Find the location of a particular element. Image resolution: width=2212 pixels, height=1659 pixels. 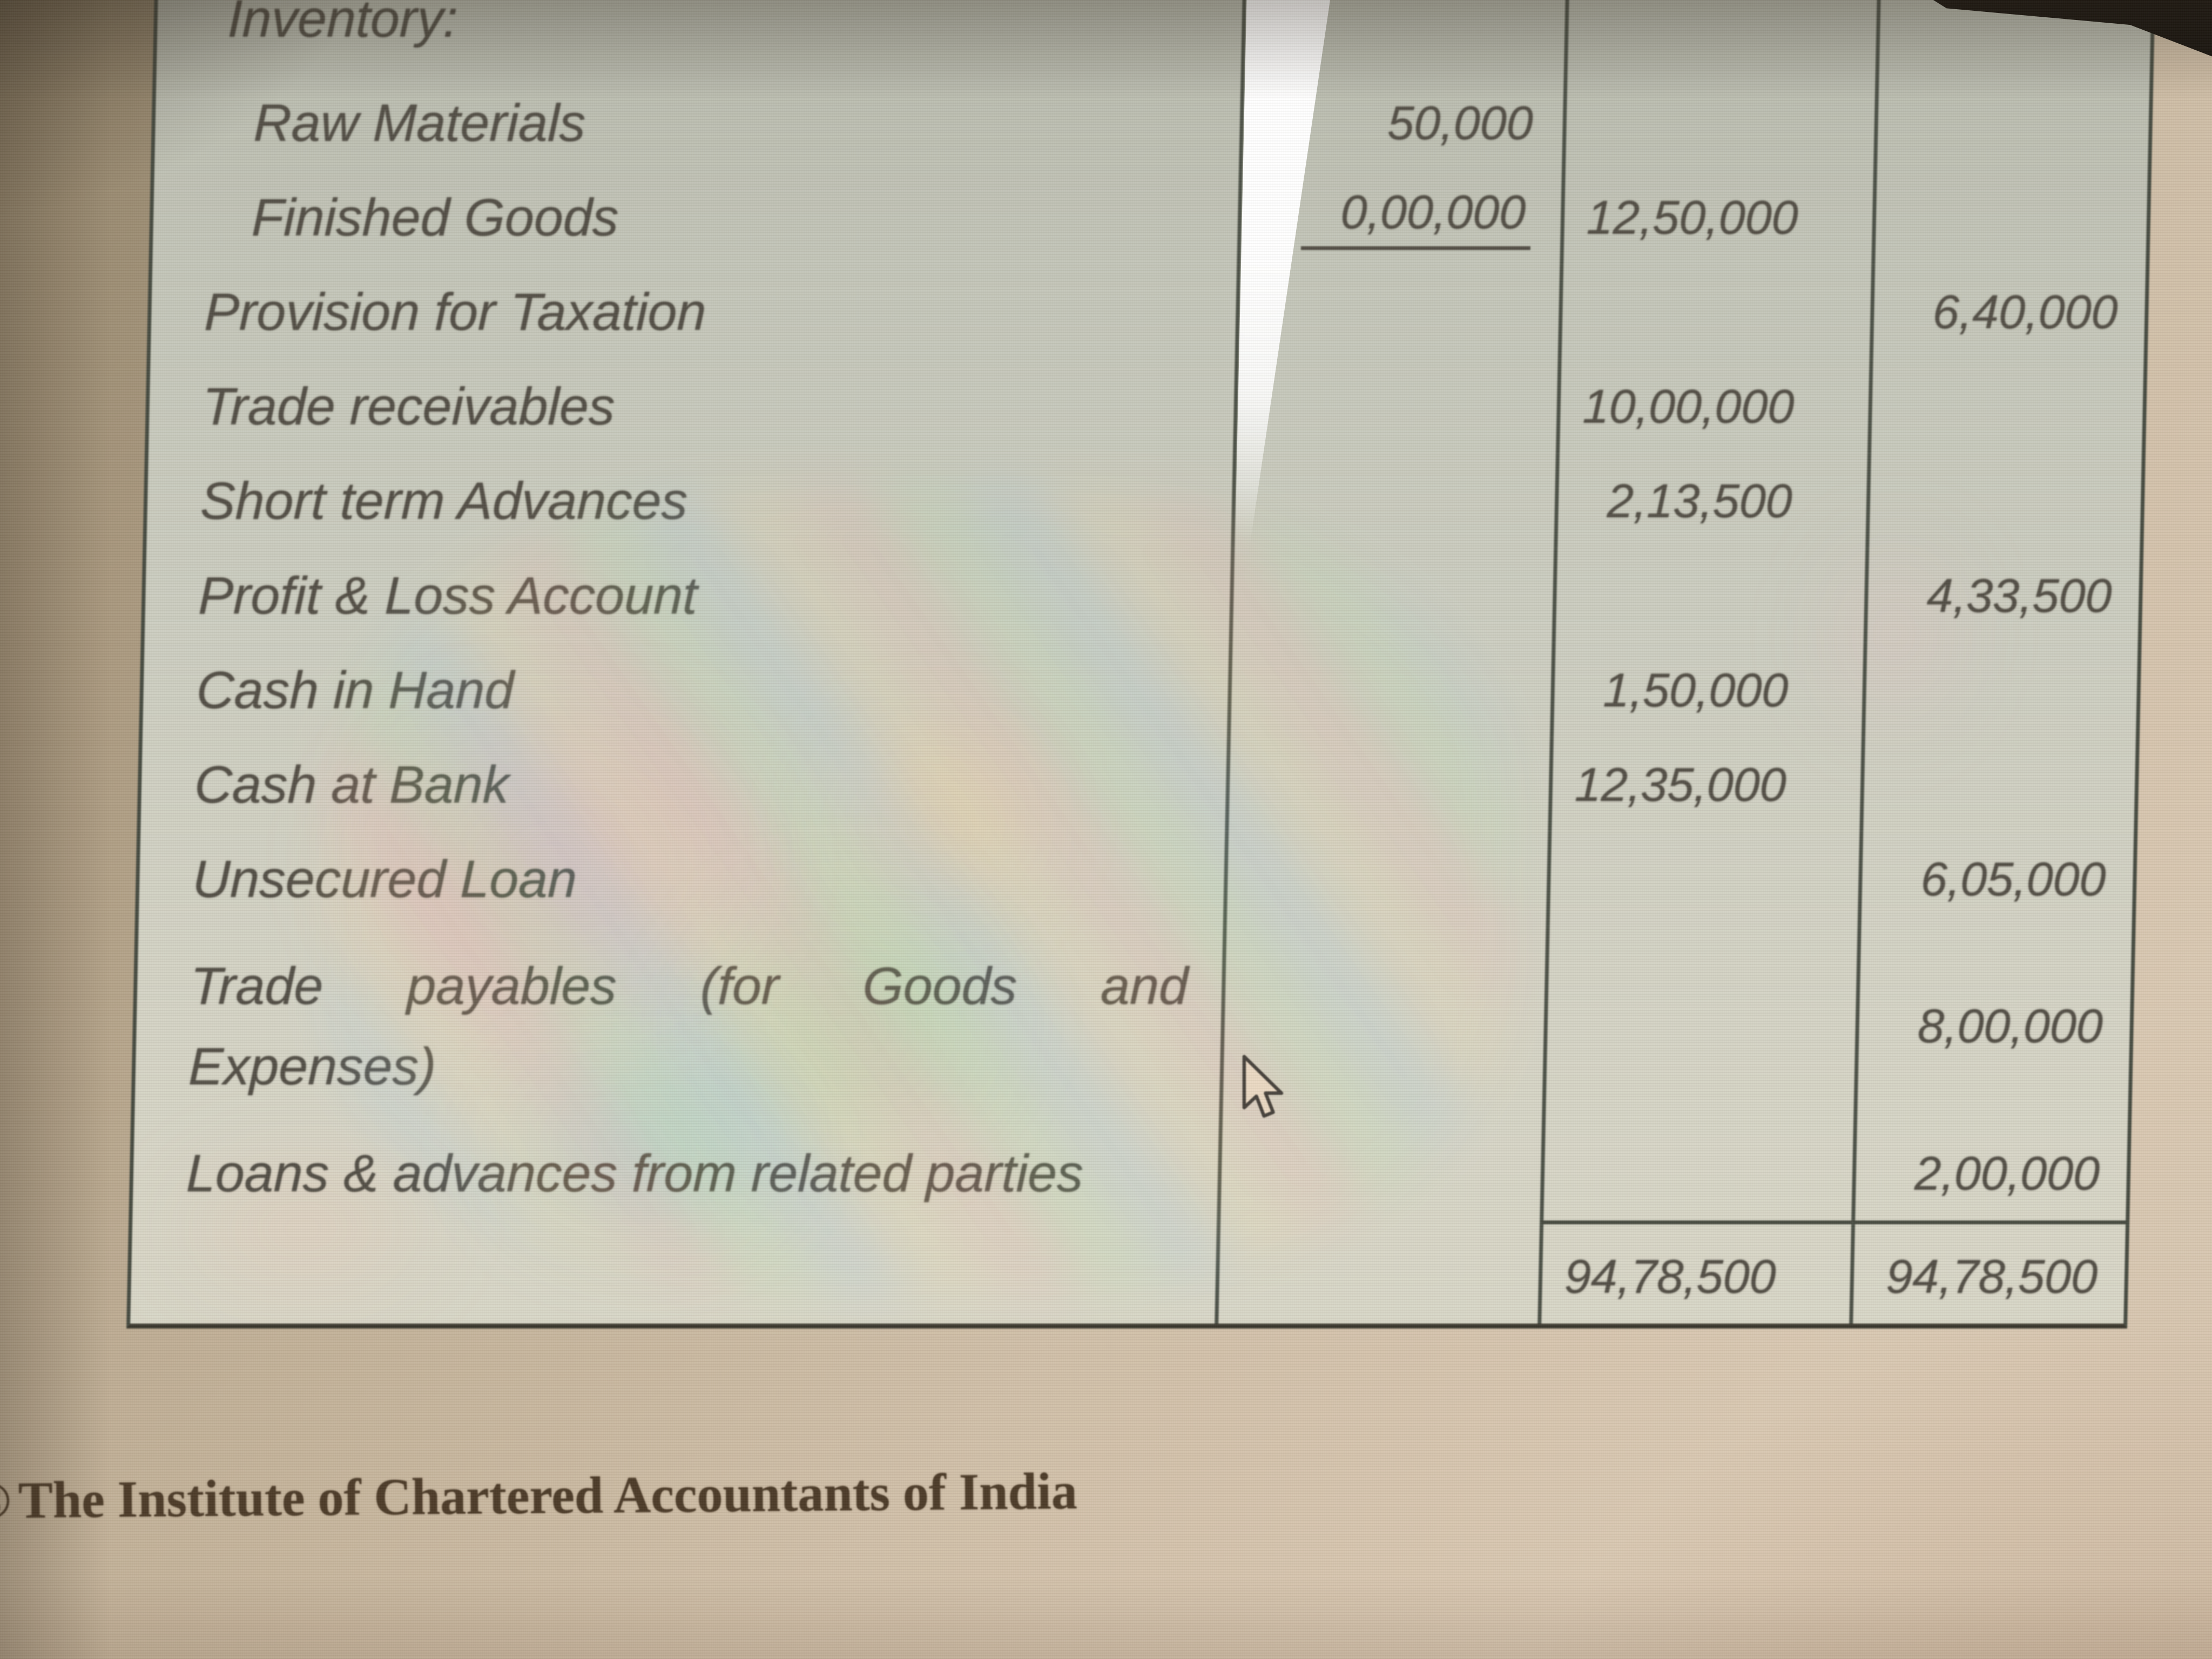

row-label: Raw Materials is located at coordinates (419, 122).